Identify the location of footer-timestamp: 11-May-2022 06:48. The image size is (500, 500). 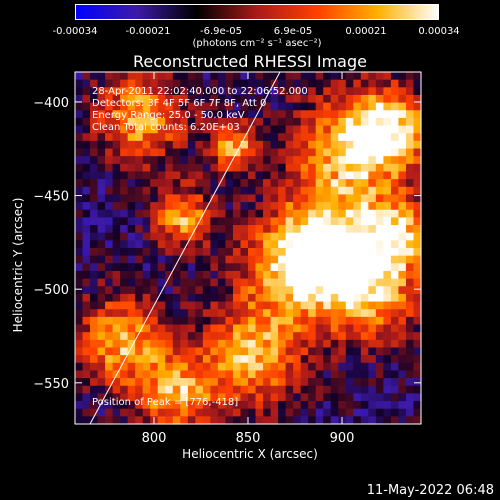
(430, 490).